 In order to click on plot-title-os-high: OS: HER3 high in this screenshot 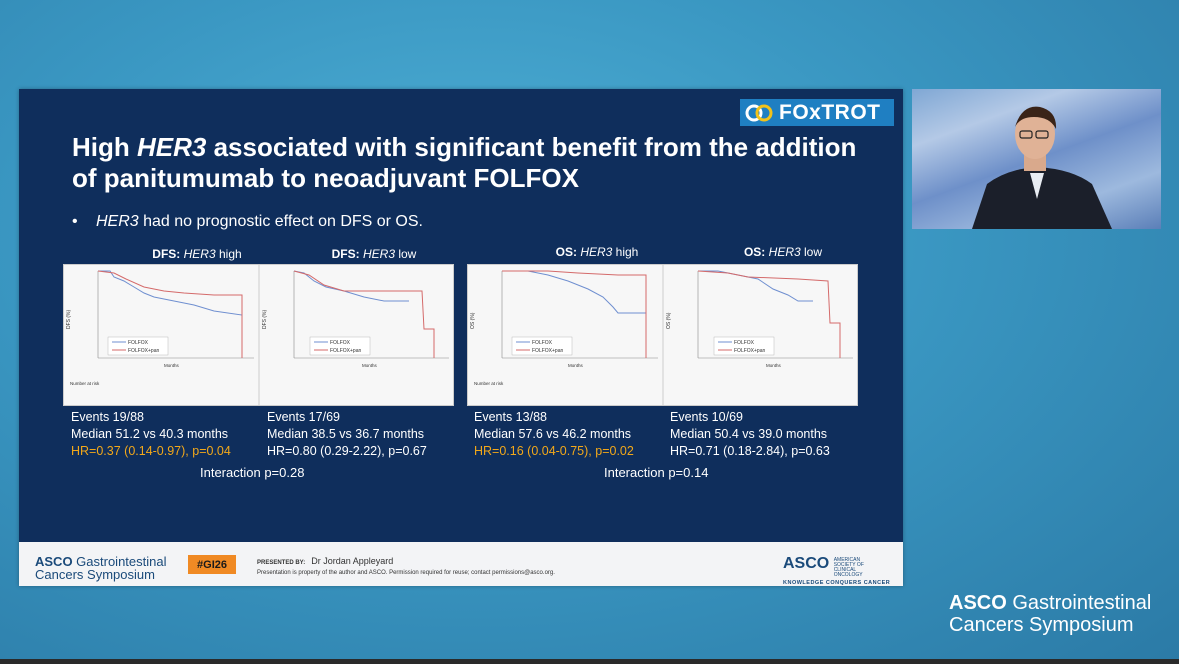, I will do `click(597, 252)`.